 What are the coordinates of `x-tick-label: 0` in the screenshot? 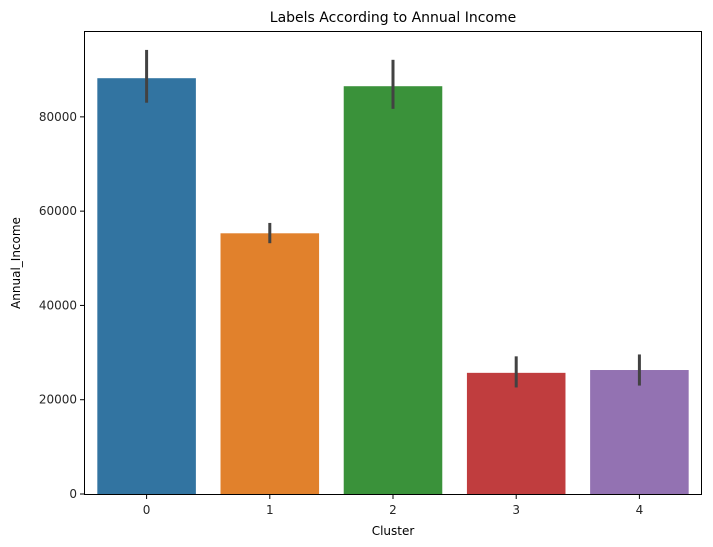 It's located at (147, 510).